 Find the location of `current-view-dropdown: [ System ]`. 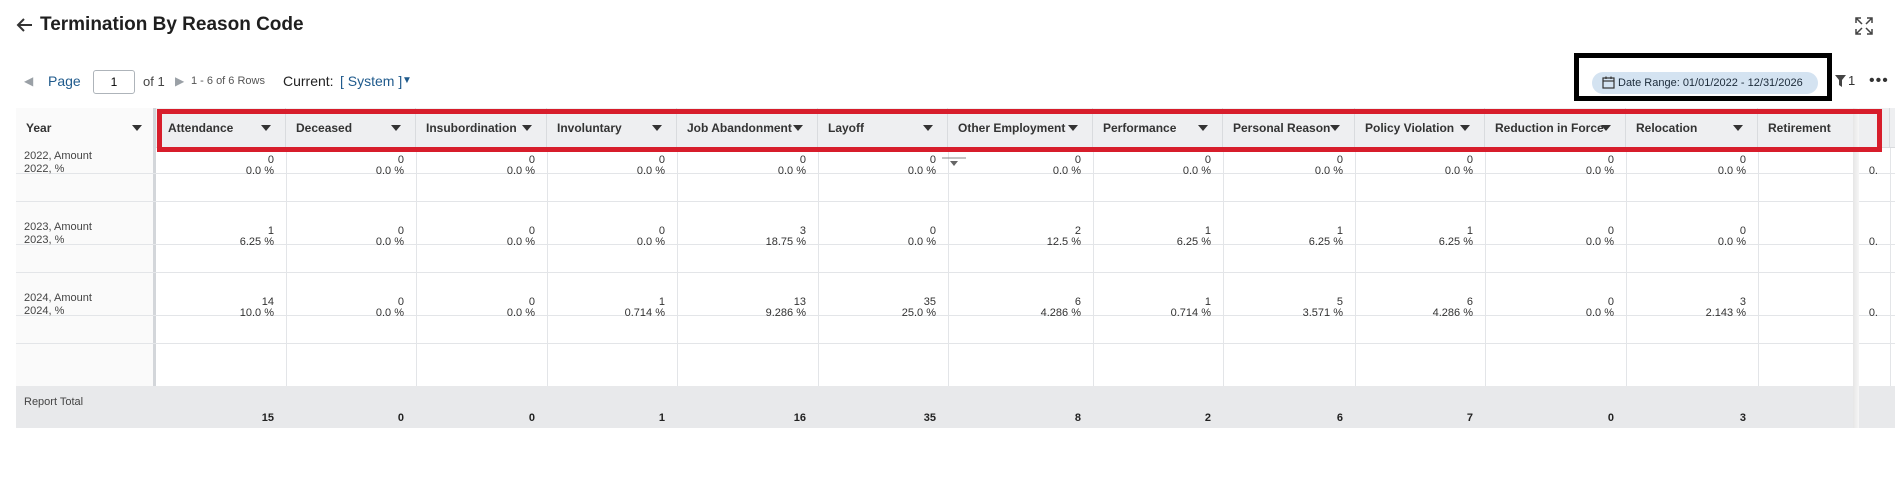

current-view-dropdown: [ System ] is located at coordinates (371, 81).